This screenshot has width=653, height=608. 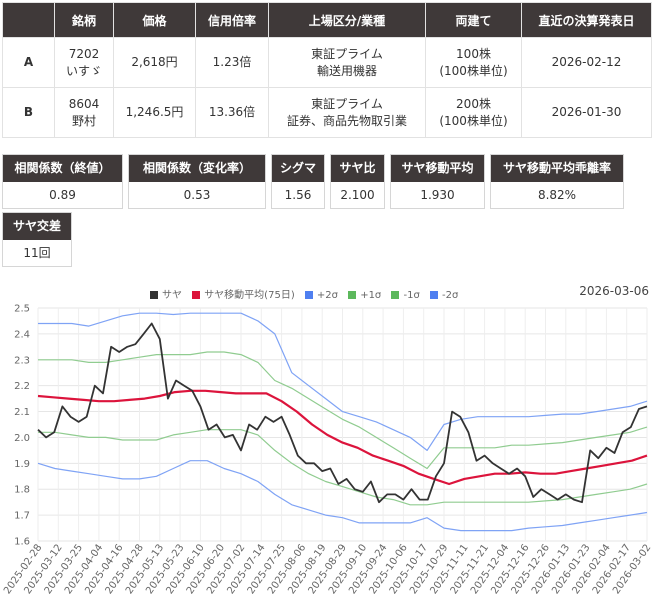 What do you see at coordinates (450, 295) in the screenshot?
I see `legend-label: -2σ` at bounding box center [450, 295].